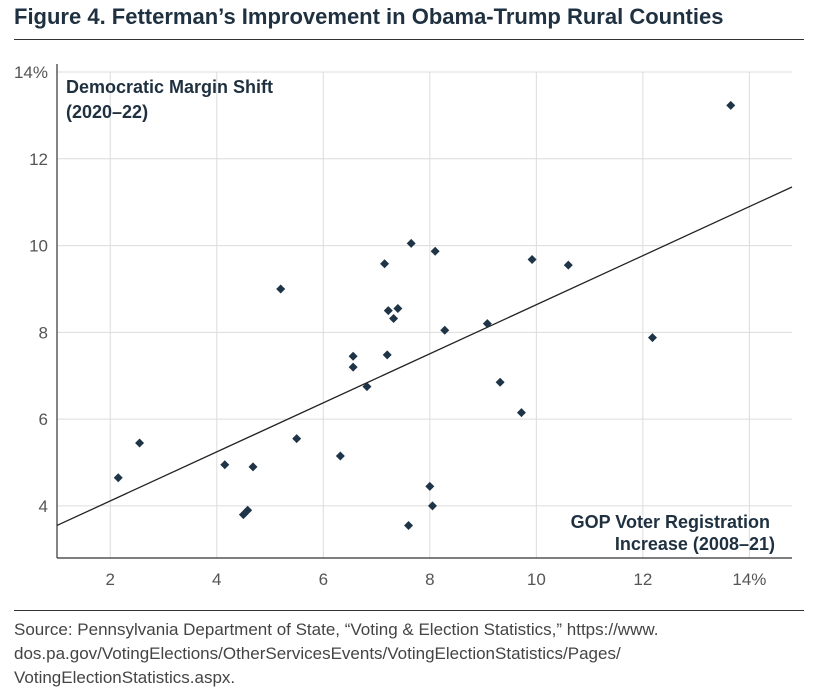  I want to click on y-axis-label-line: Democratic Margin Shift, so click(169, 87).